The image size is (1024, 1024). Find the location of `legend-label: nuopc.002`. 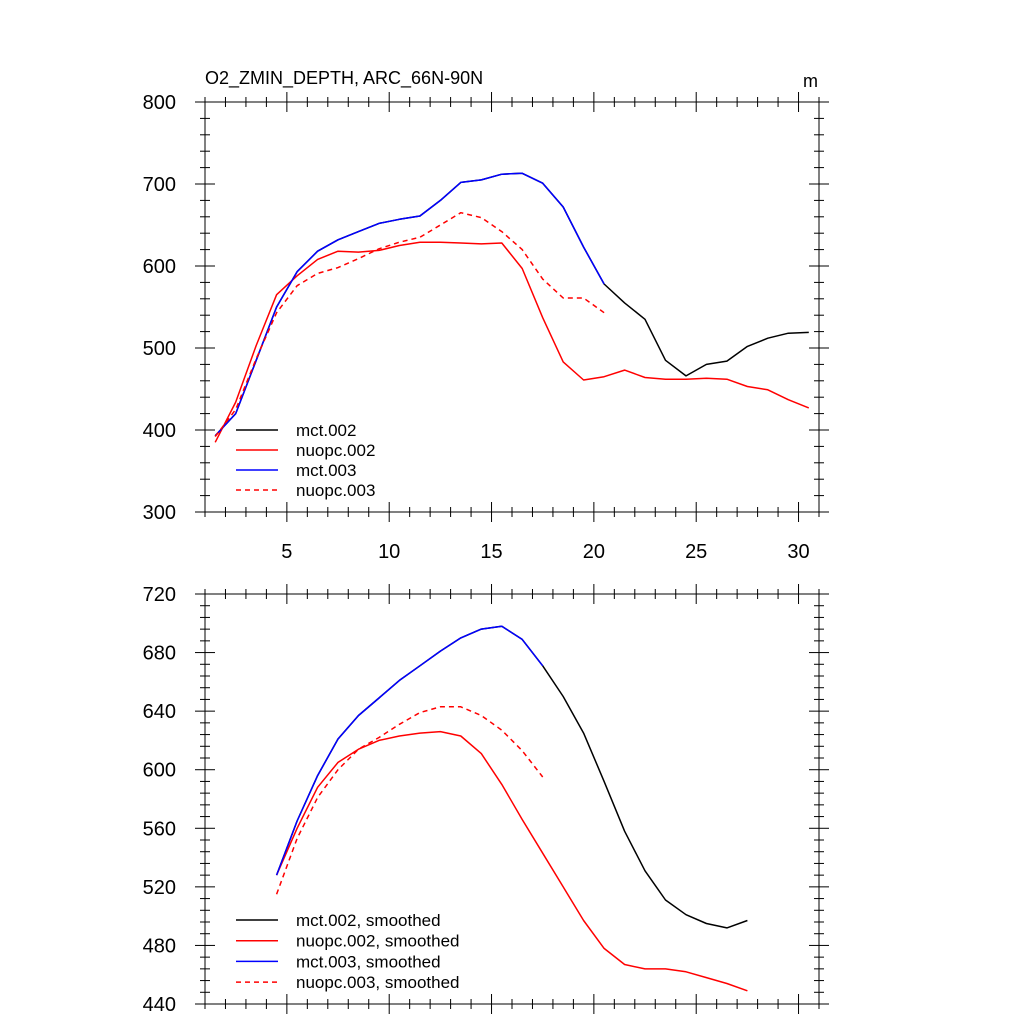

legend-label: nuopc.002 is located at coordinates (335, 450).